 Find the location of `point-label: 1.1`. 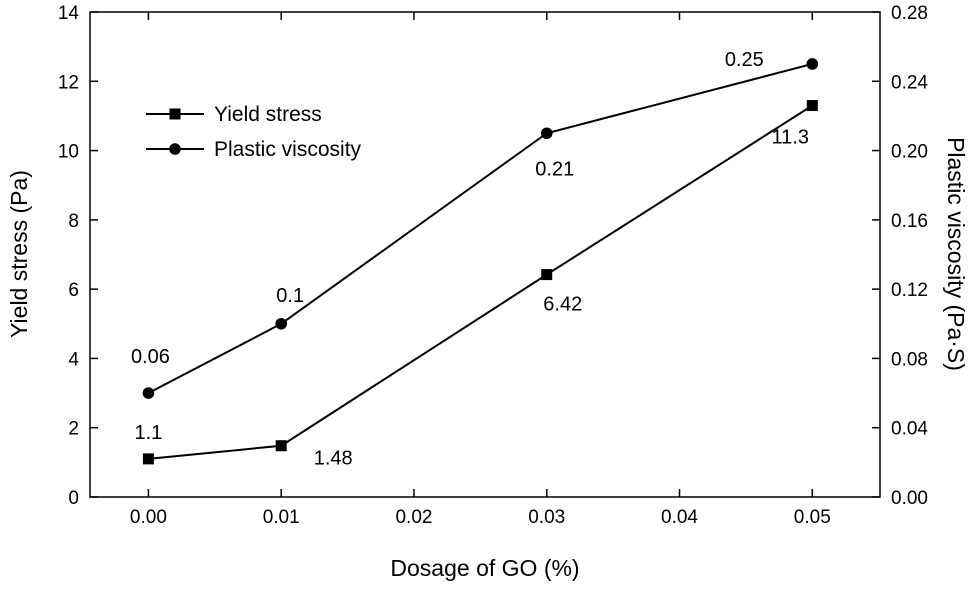

point-label: 1.1 is located at coordinates (149, 433).